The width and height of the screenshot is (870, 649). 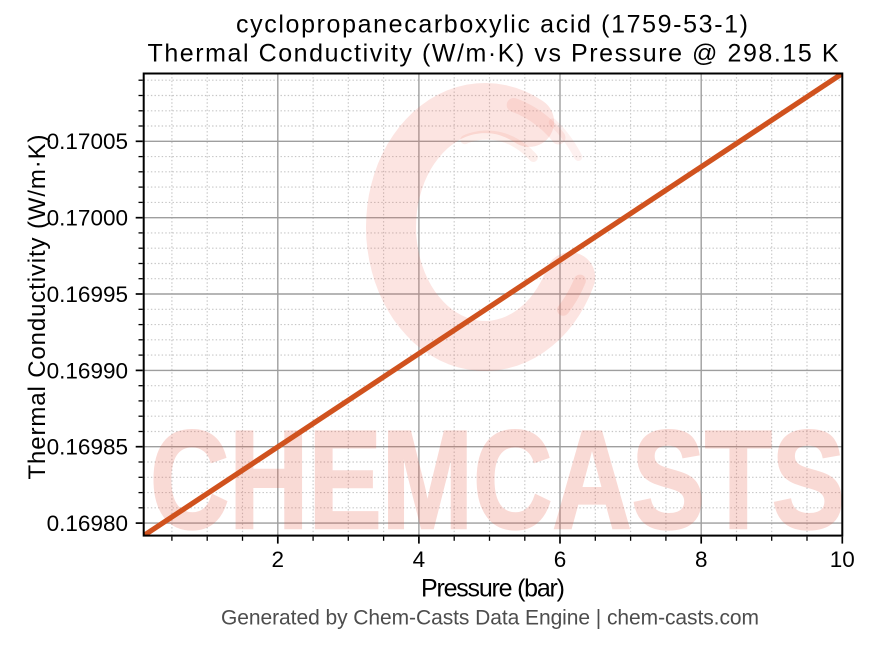 I want to click on svg-text: 4, so click(x=419, y=559).